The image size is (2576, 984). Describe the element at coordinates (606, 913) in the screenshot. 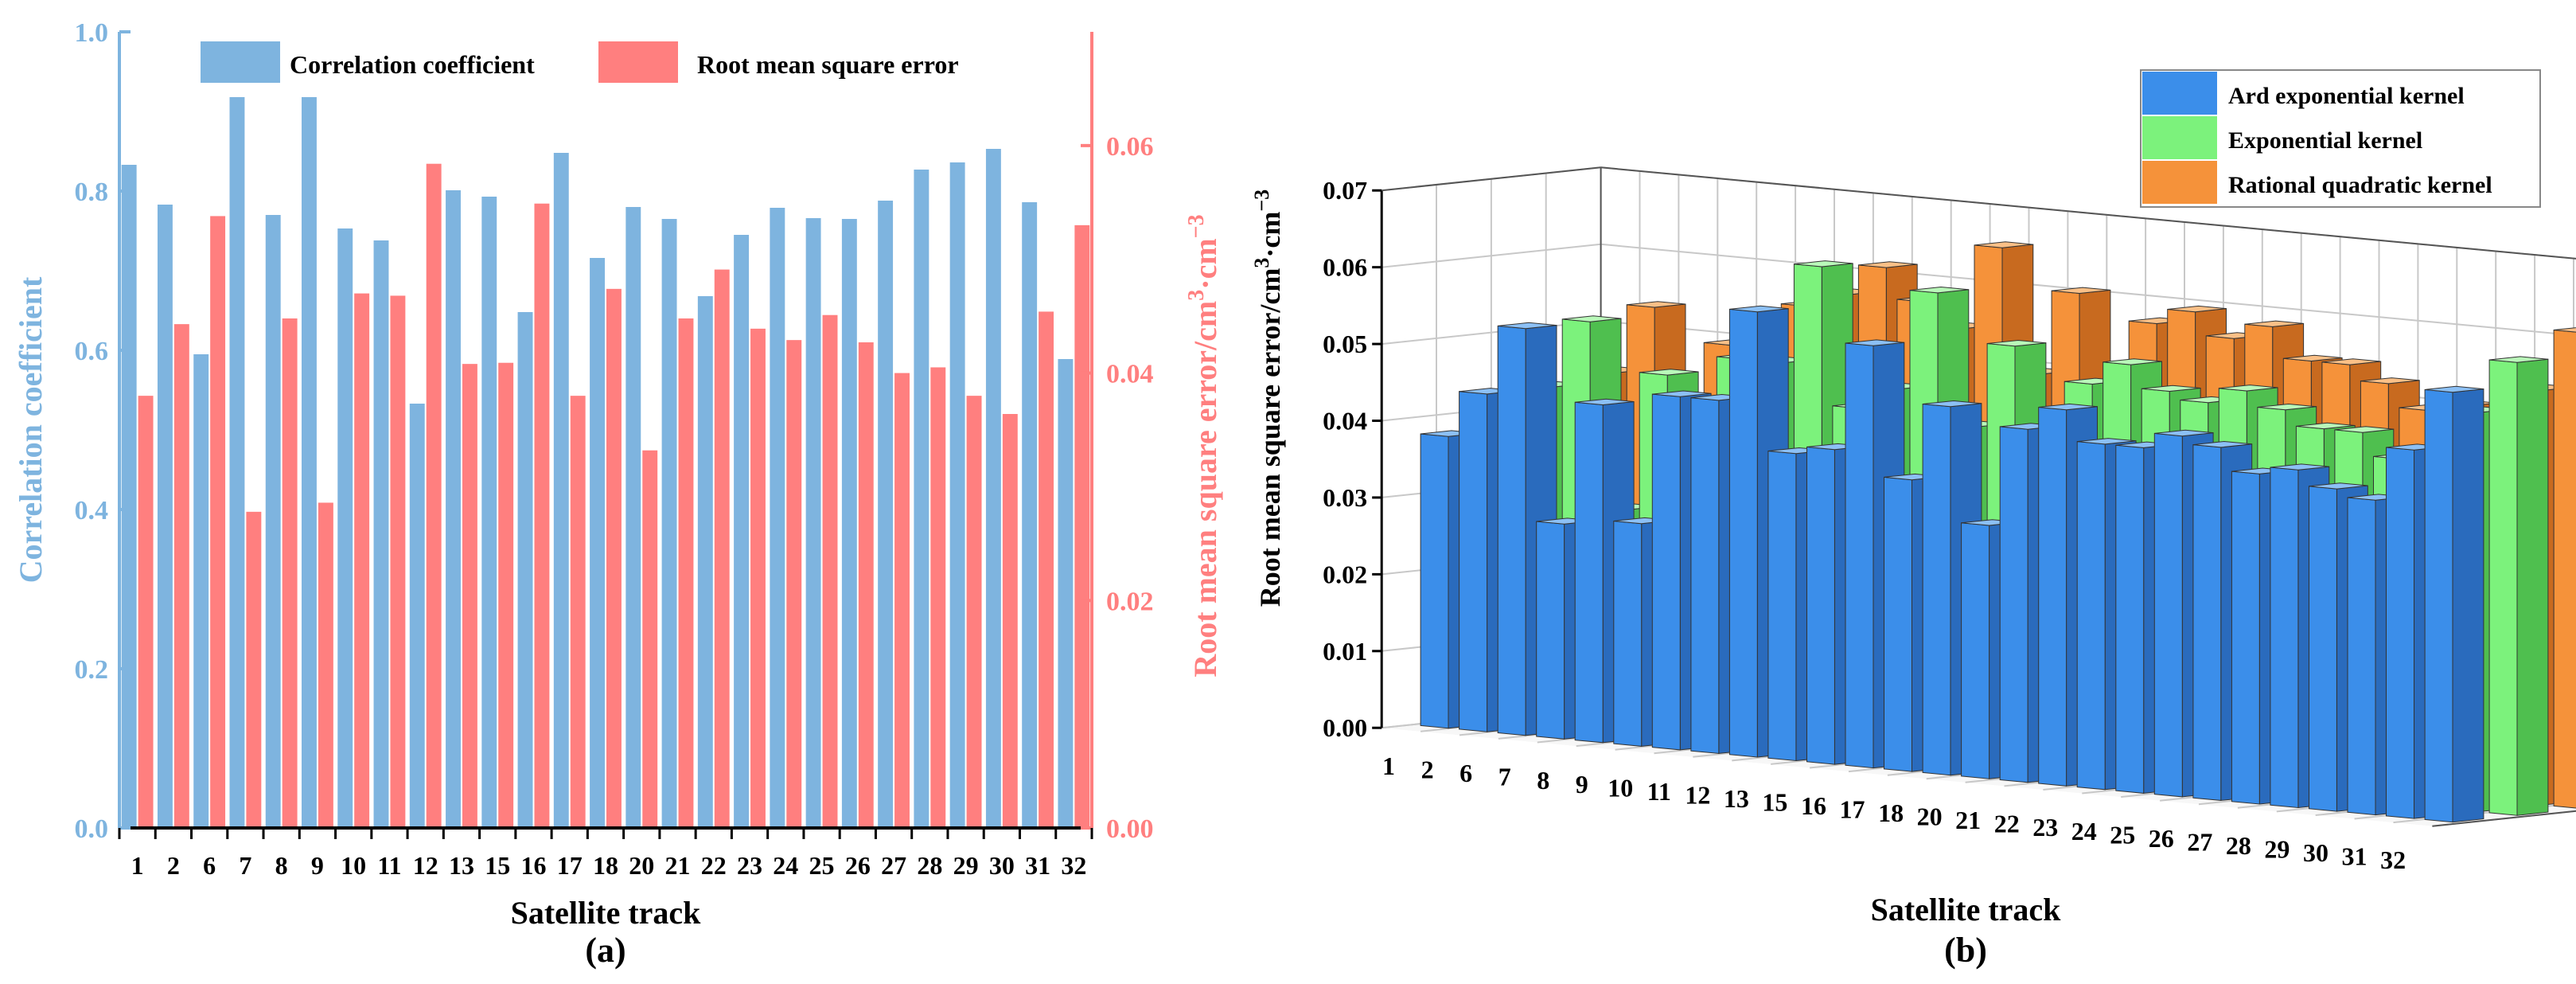

I see `panel-a-x-label: Satellite track` at that location.